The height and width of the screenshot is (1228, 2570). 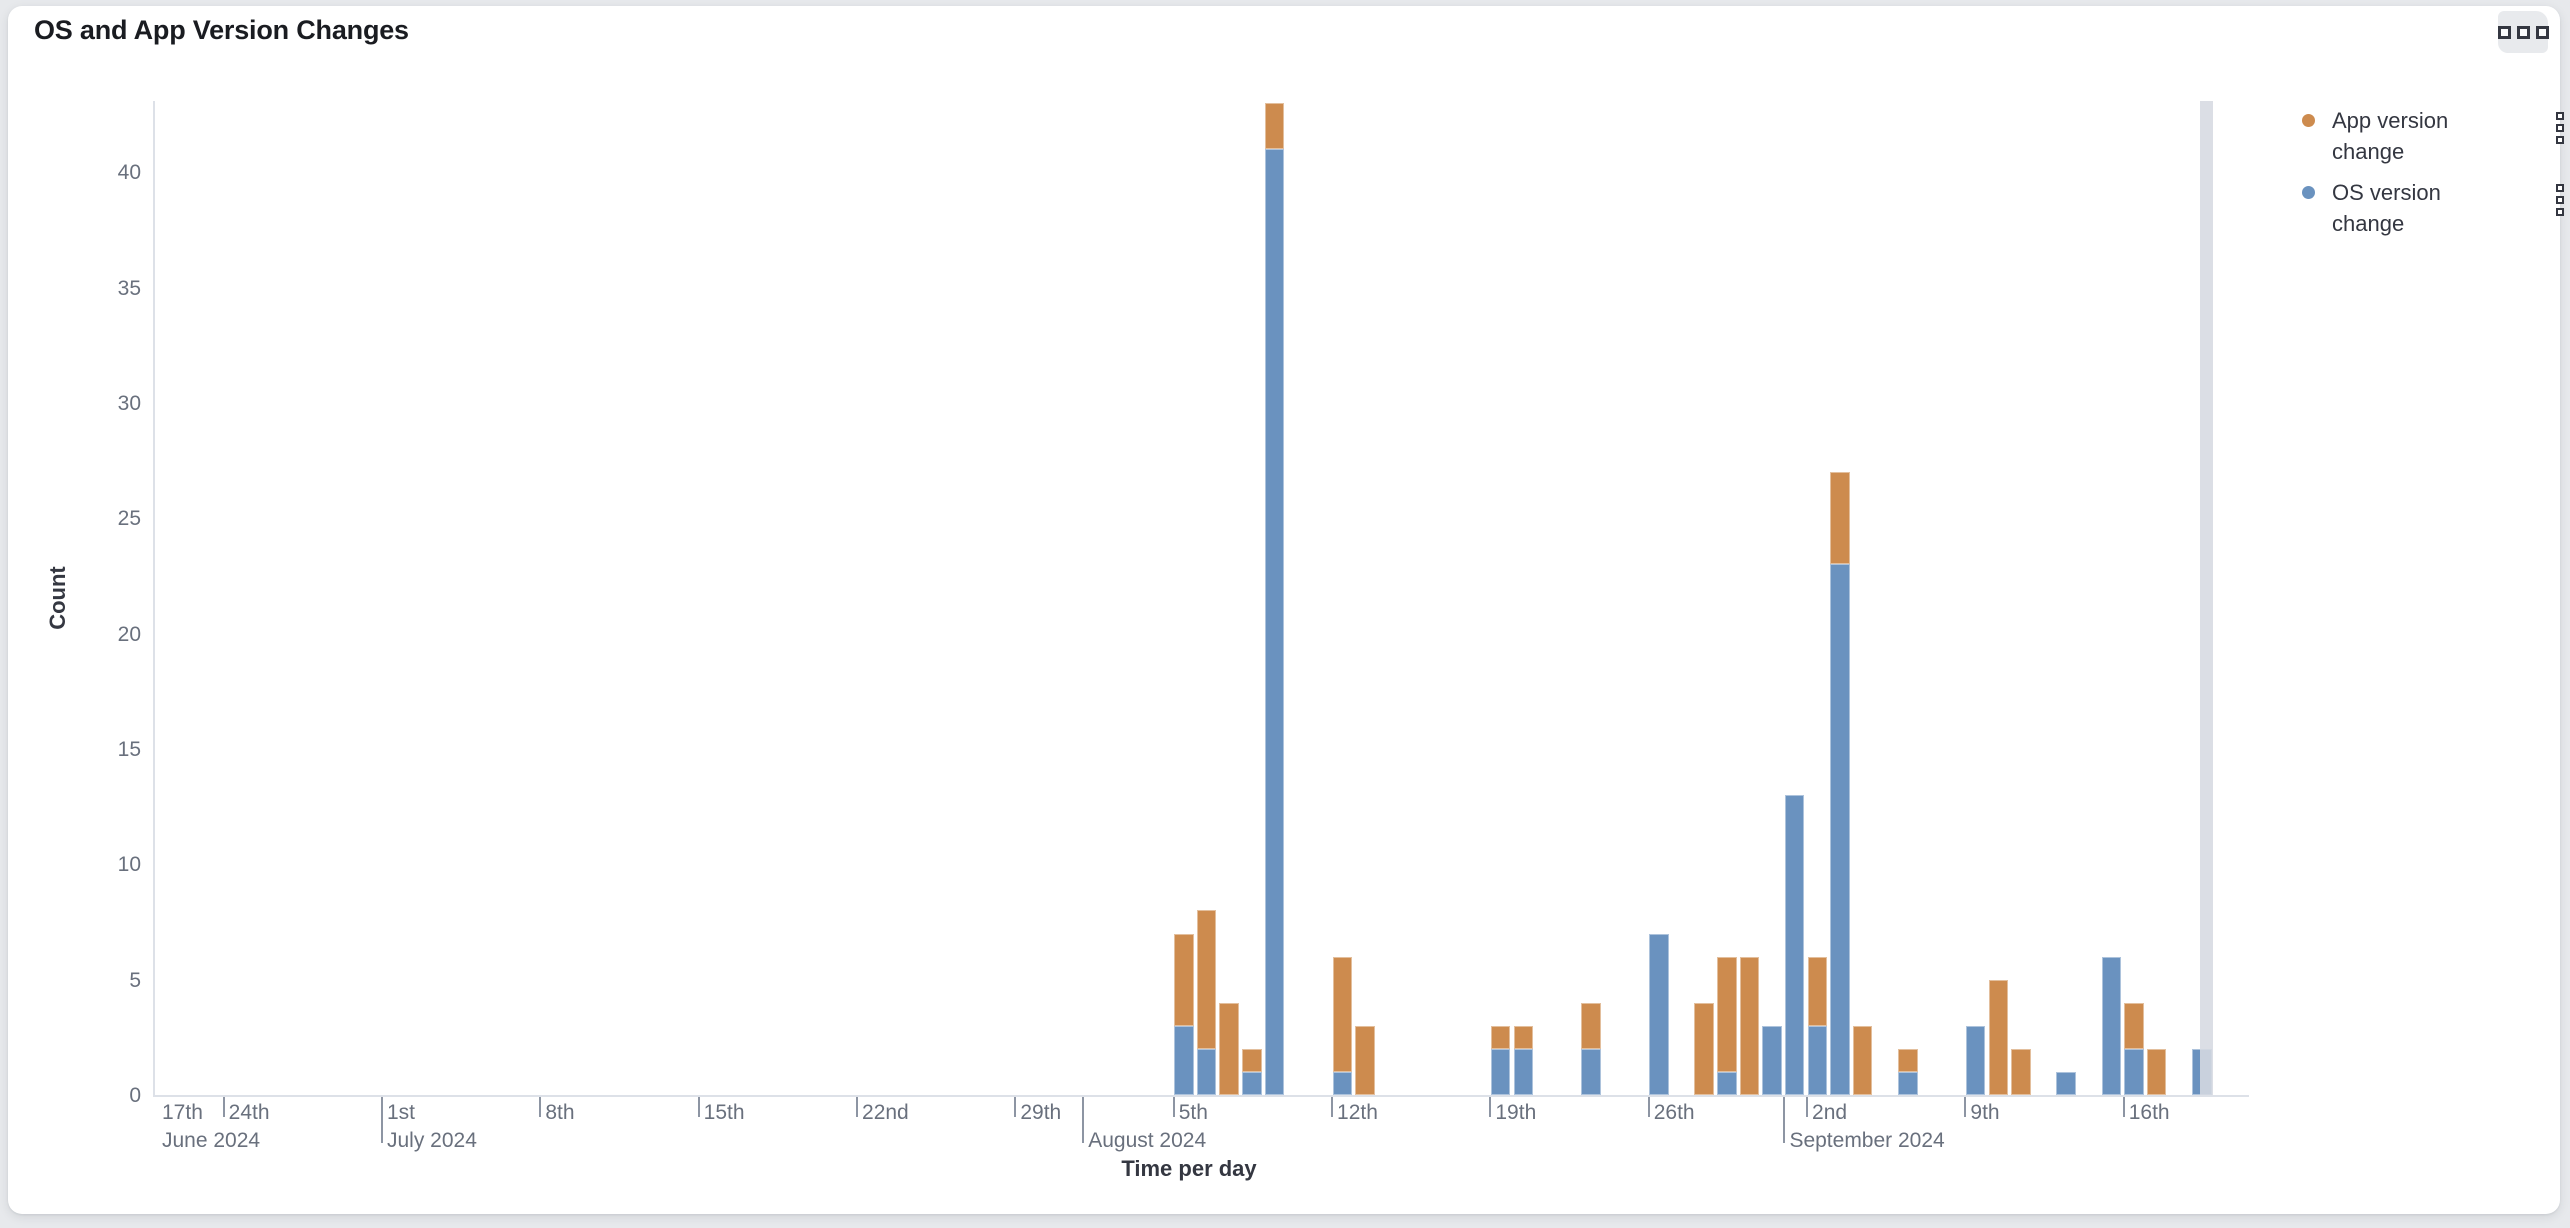 What do you see at coordinates (135, 1095) in the screenshot?
I see `y-tick-label: 0` at bounding box center [135, 1095].